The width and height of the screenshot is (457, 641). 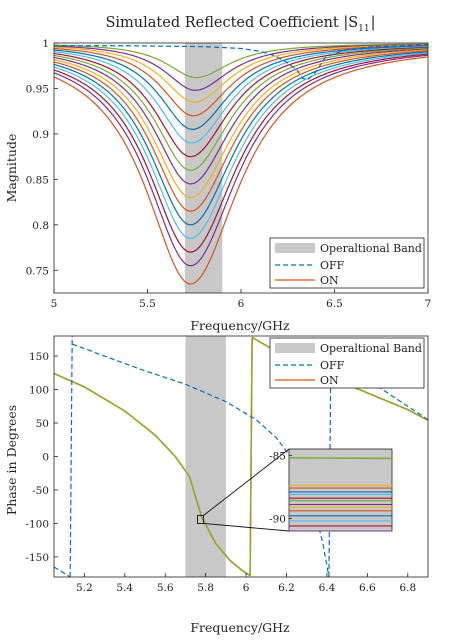 I want to click on magnitude-y-tick-label: 0.75, so click(x=37, y=271).